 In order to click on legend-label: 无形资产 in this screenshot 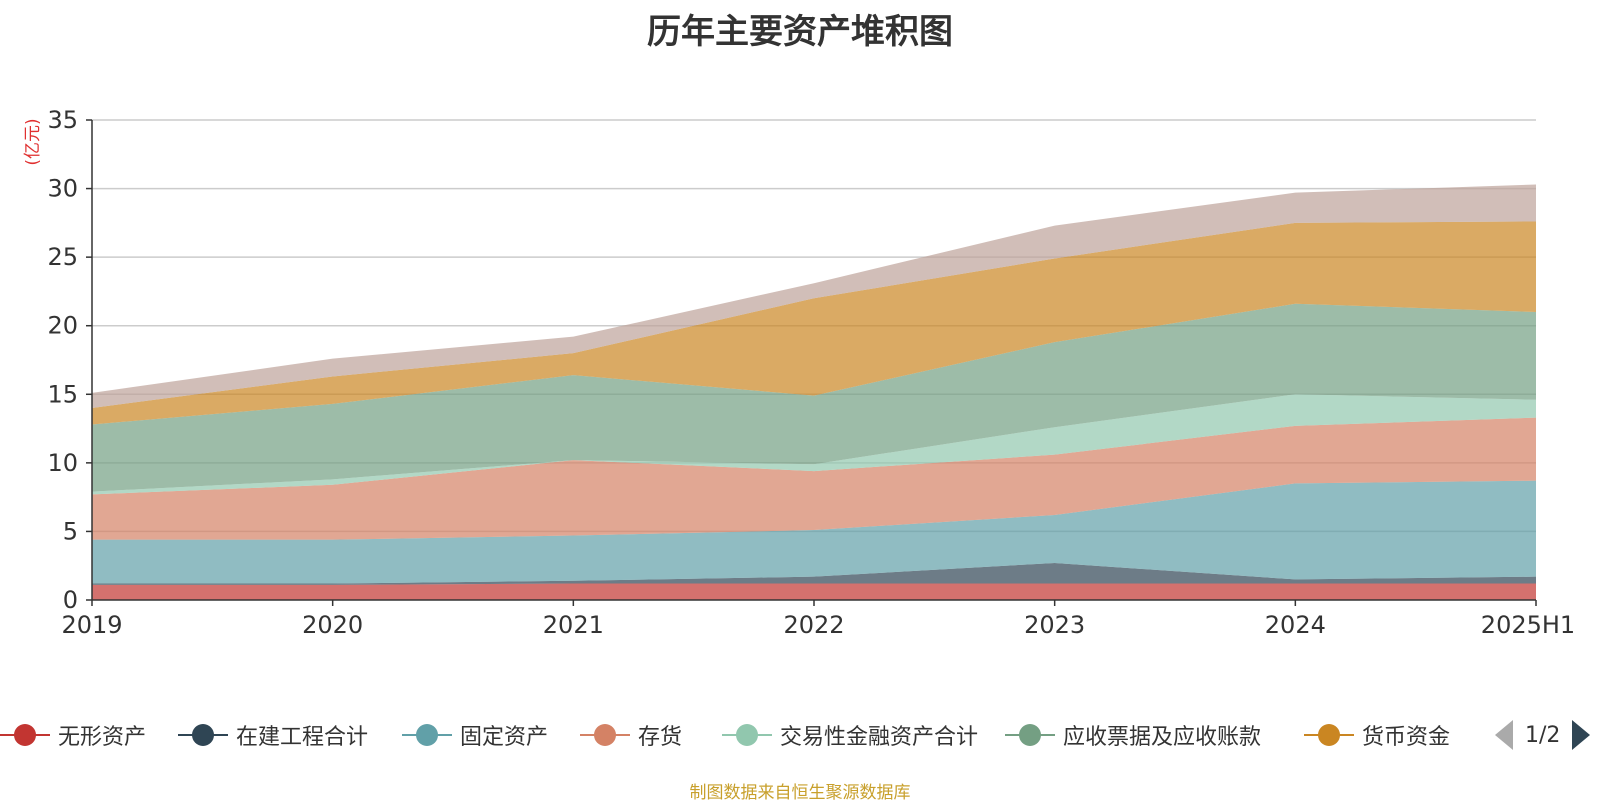, I will do `click(102, 737)`.